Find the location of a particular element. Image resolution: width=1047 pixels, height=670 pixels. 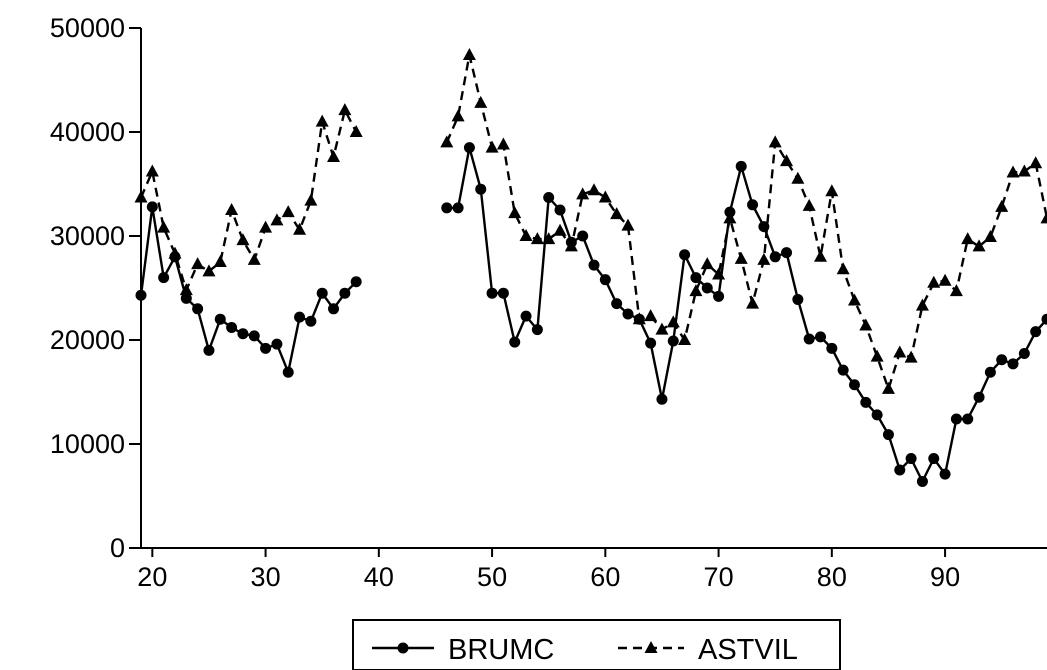

x-tick-label: 40 is located at coordinates (379, 577).